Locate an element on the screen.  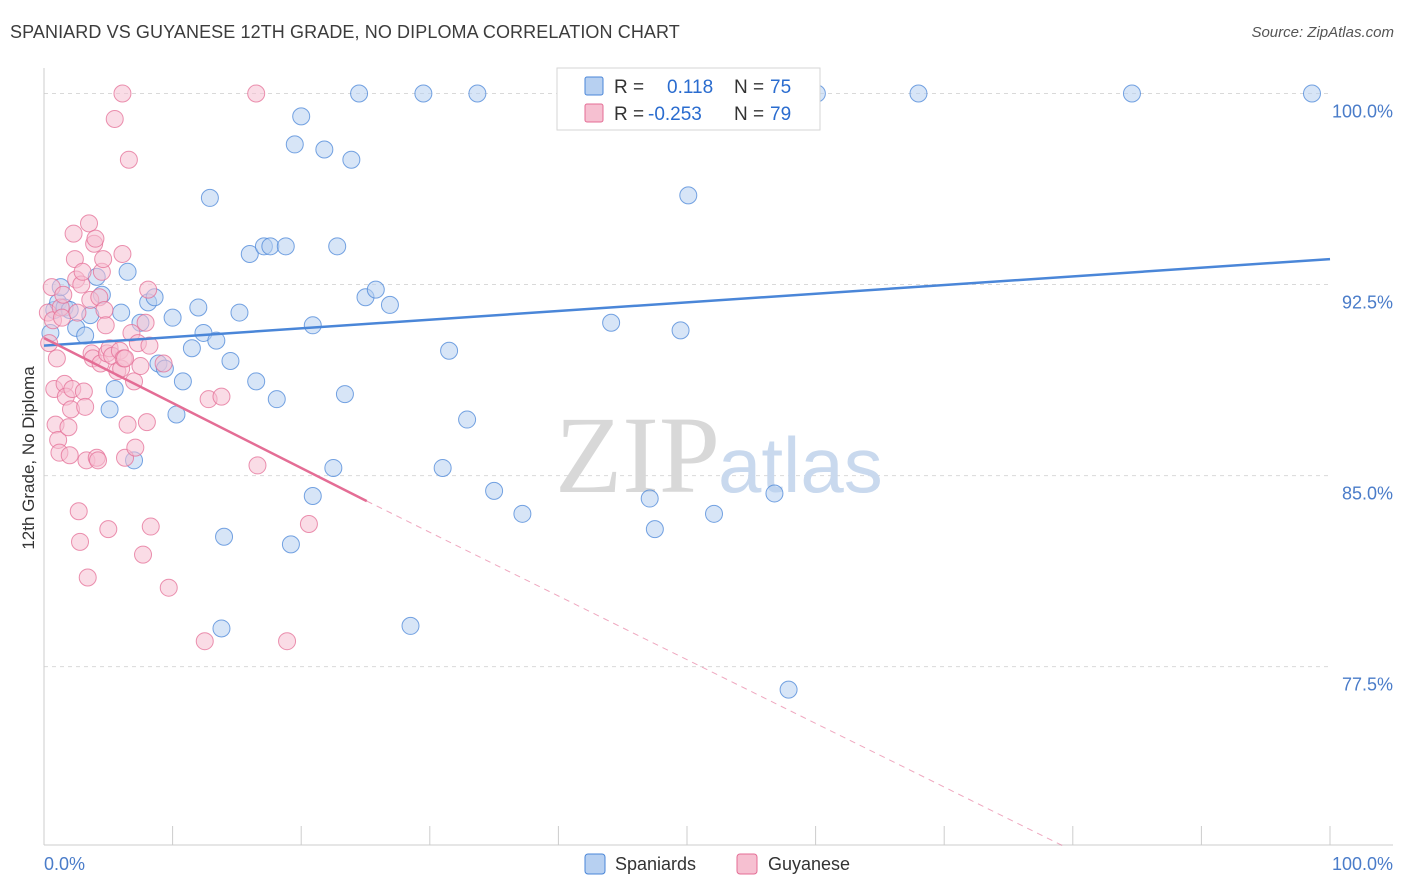
trend-line-spaniards is located at coordinates (687, 302).